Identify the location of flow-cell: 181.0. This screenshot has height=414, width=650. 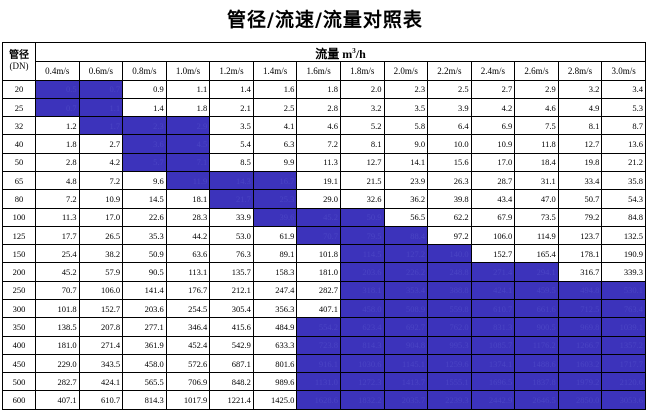
(57, 345).